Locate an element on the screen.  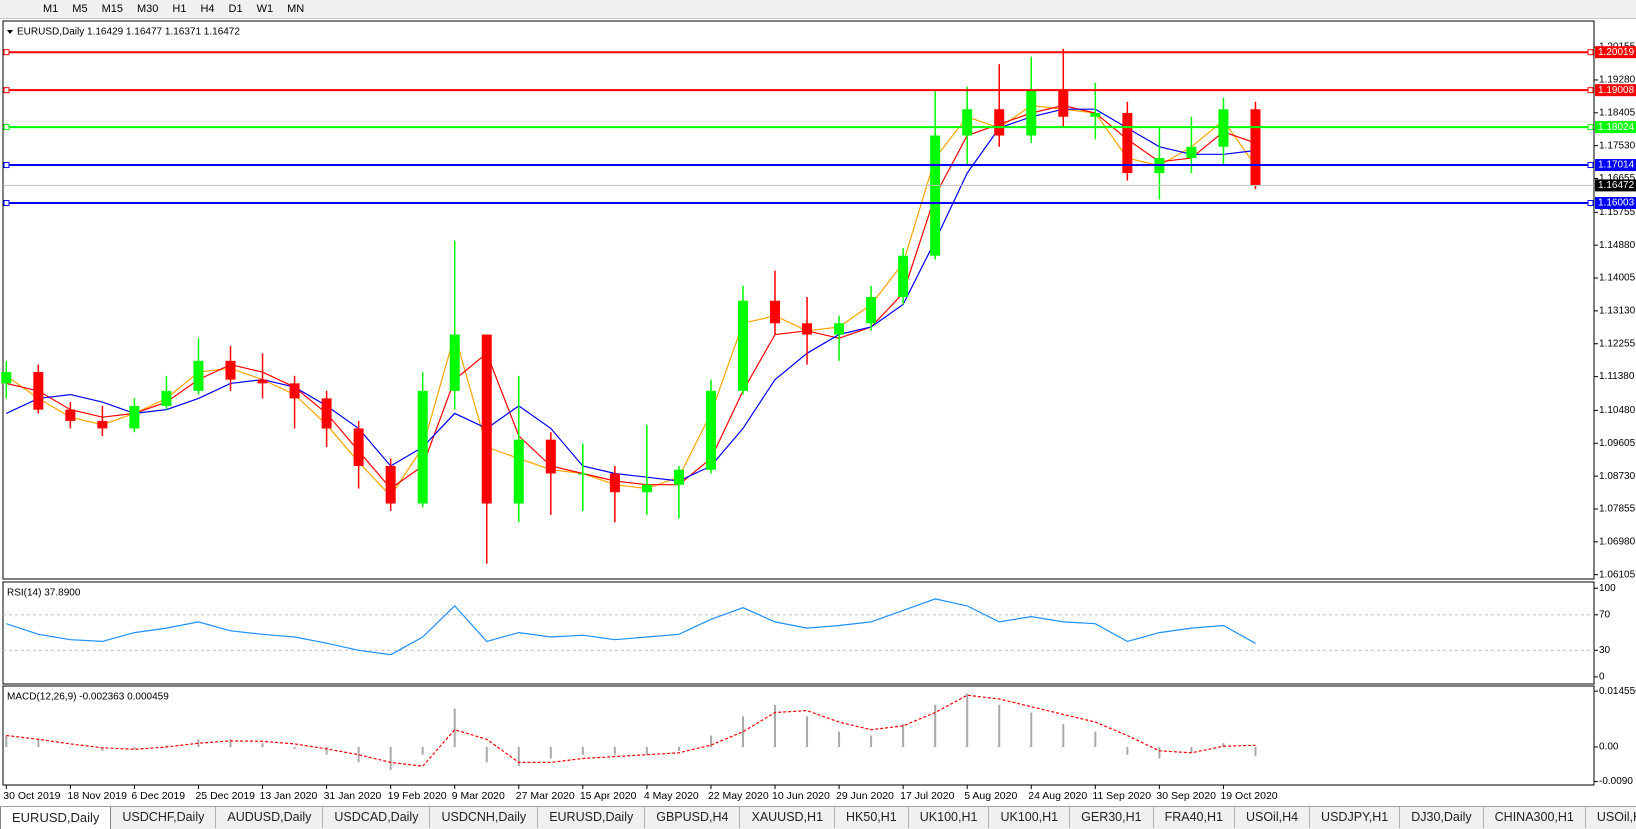
signal-line is located at coordinates (631, 730).